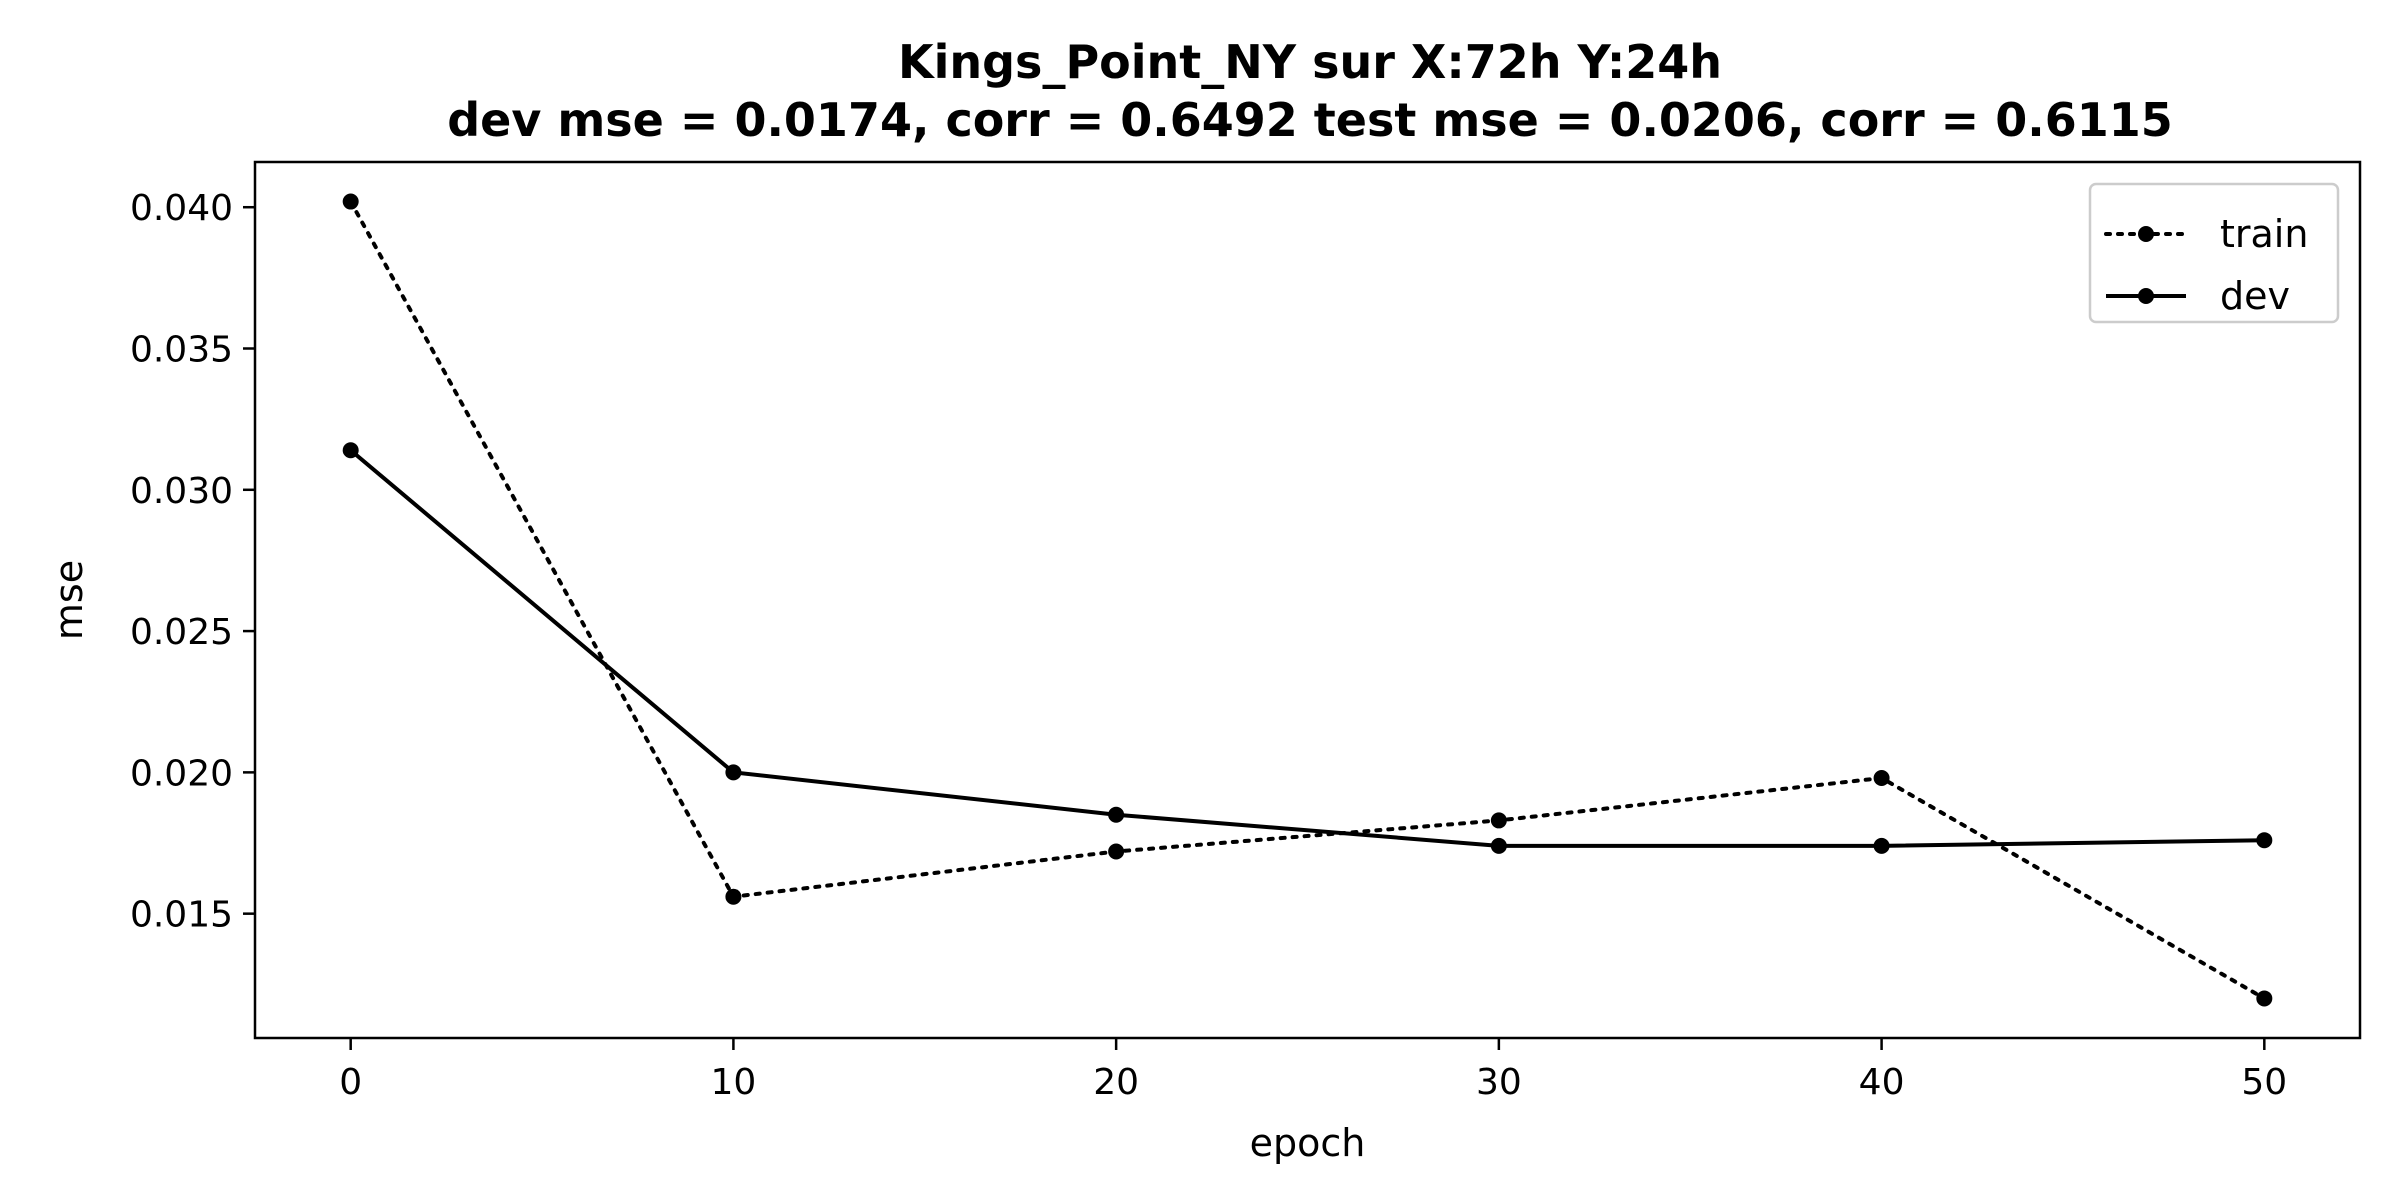  I want to click on x-axis-label: epoch, so click(1308, 1143).